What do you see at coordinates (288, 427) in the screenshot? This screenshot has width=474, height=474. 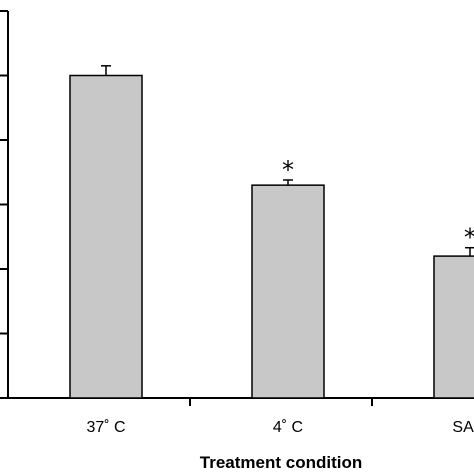 I see `x-tick-label: 4˚ C` at bounding box center [288, 427].